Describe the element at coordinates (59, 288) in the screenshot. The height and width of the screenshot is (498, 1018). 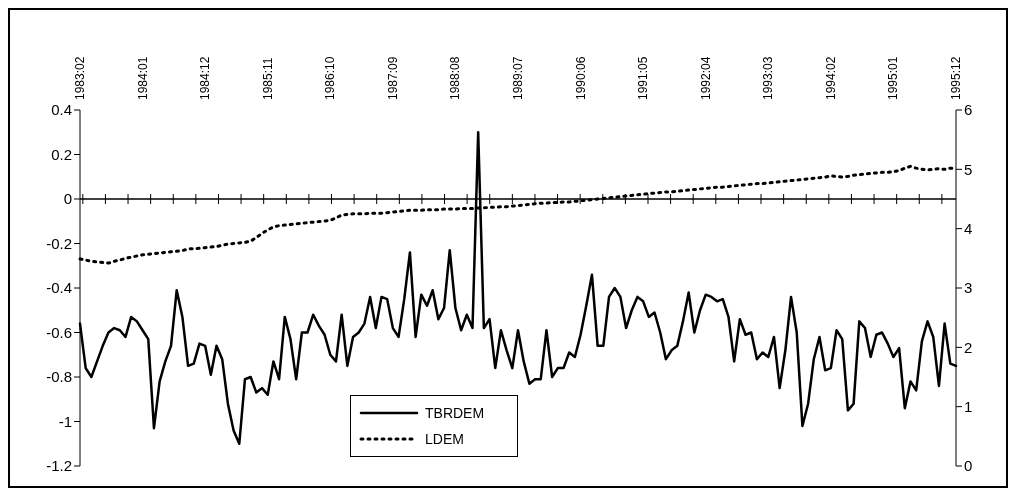
I see `y-tick-label: -0.4` at that location.